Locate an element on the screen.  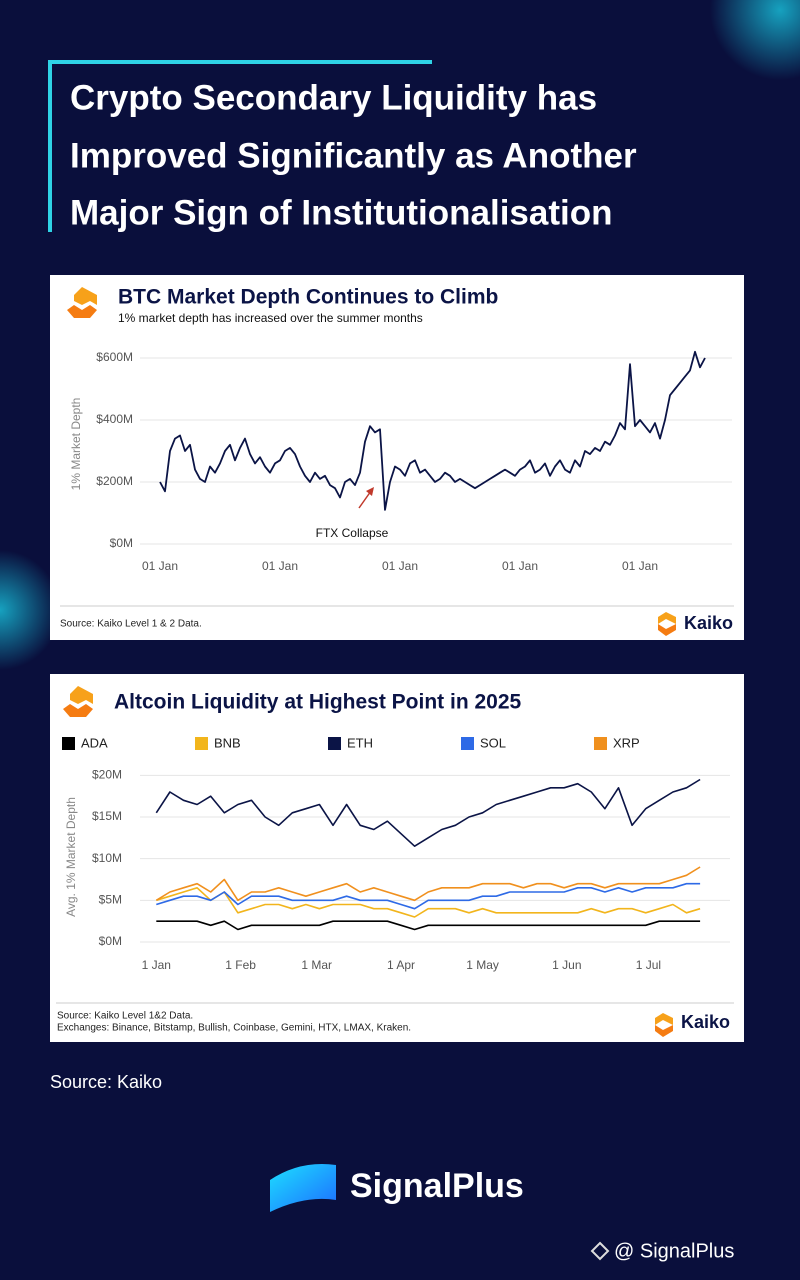
x-tick-label: 1 Feb is located at coordinates (240, 965).